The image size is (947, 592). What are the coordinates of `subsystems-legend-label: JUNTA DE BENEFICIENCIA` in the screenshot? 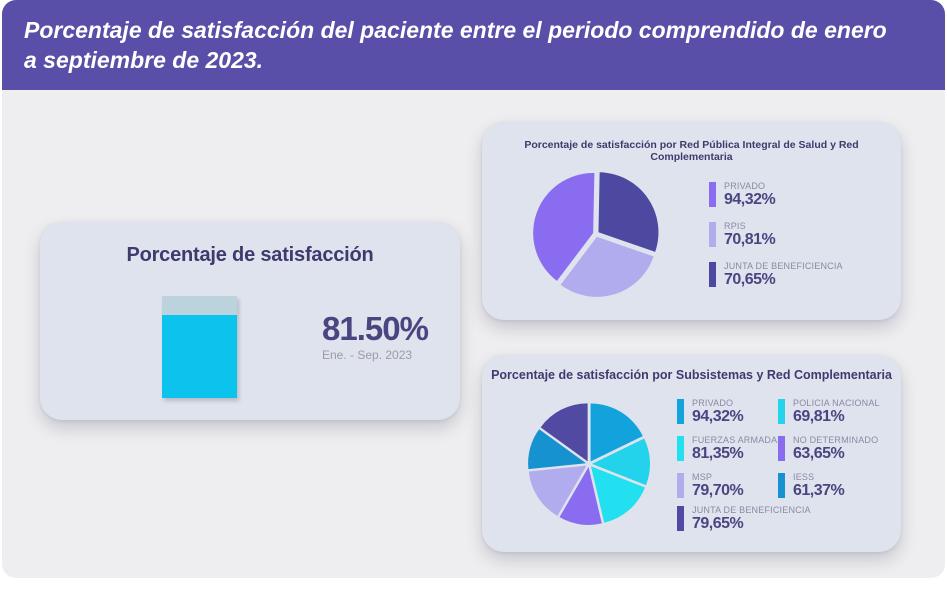 It's located at (751, 510).